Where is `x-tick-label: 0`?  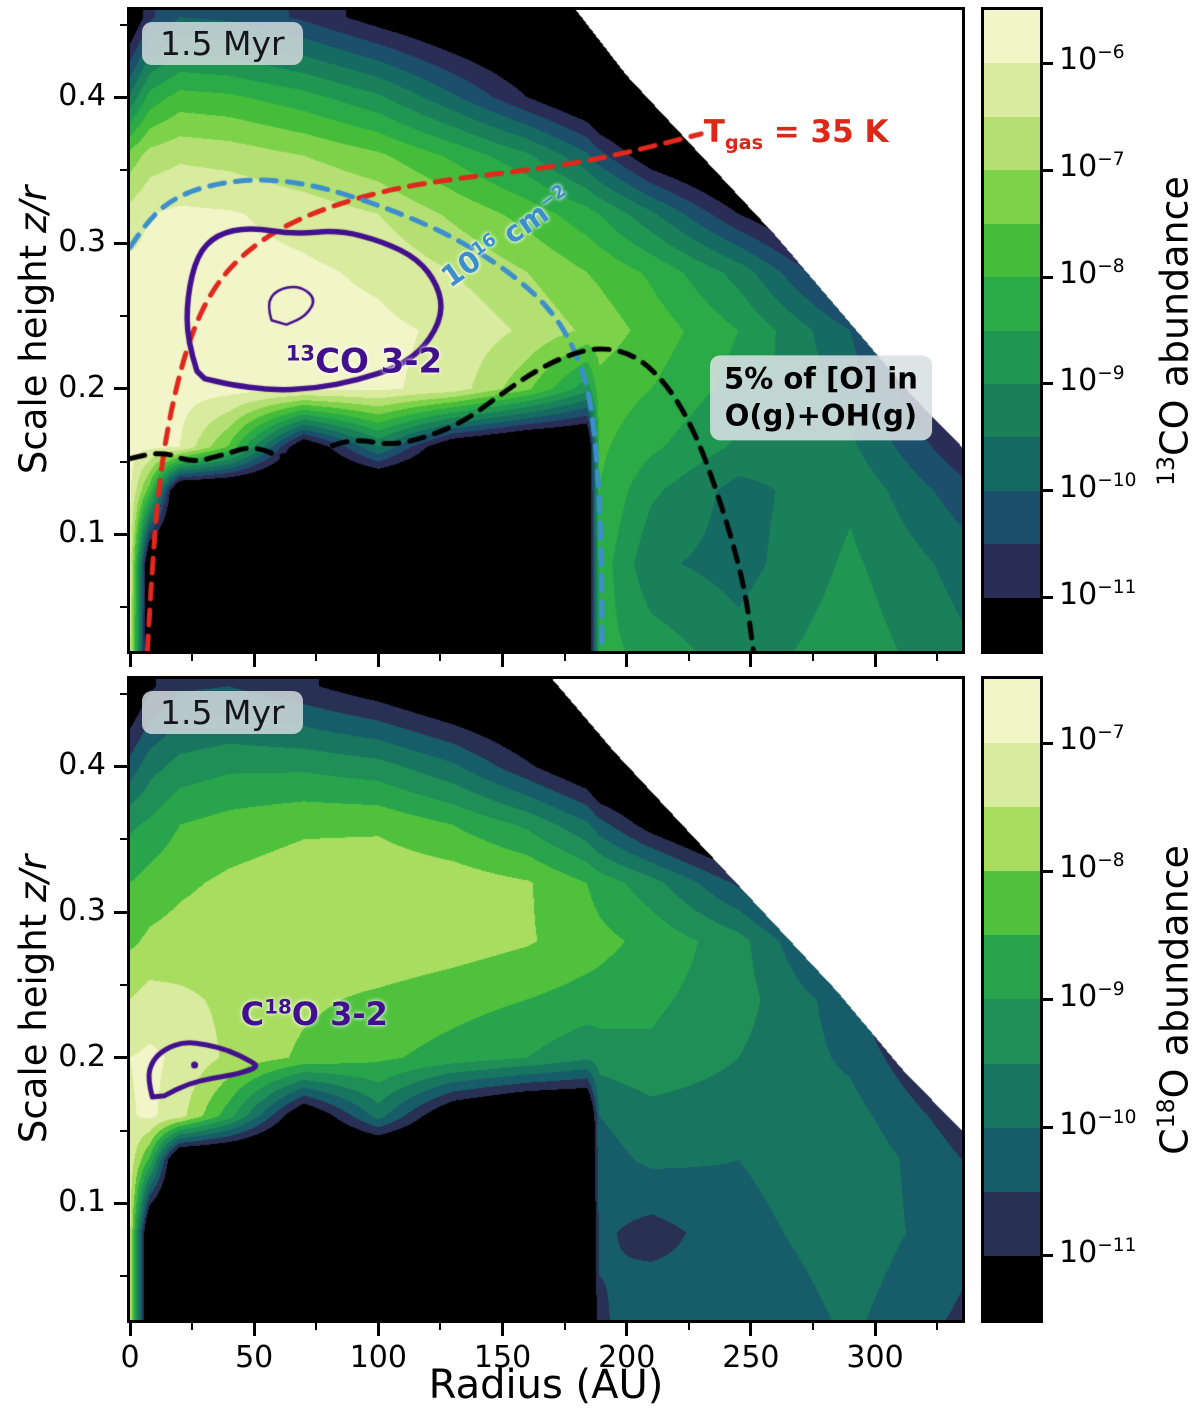
x-tick-label: 0 is located at coordinates (130, 1357).